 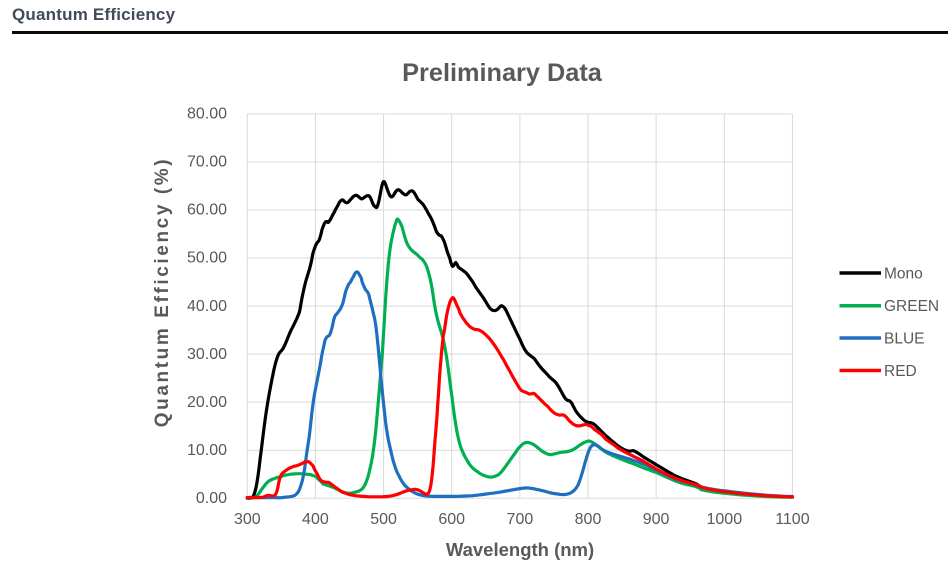 What do you see at coordinates (588, 519) in the screenshot?
I see `svg-text: 800` at bounding box center [588, 519].